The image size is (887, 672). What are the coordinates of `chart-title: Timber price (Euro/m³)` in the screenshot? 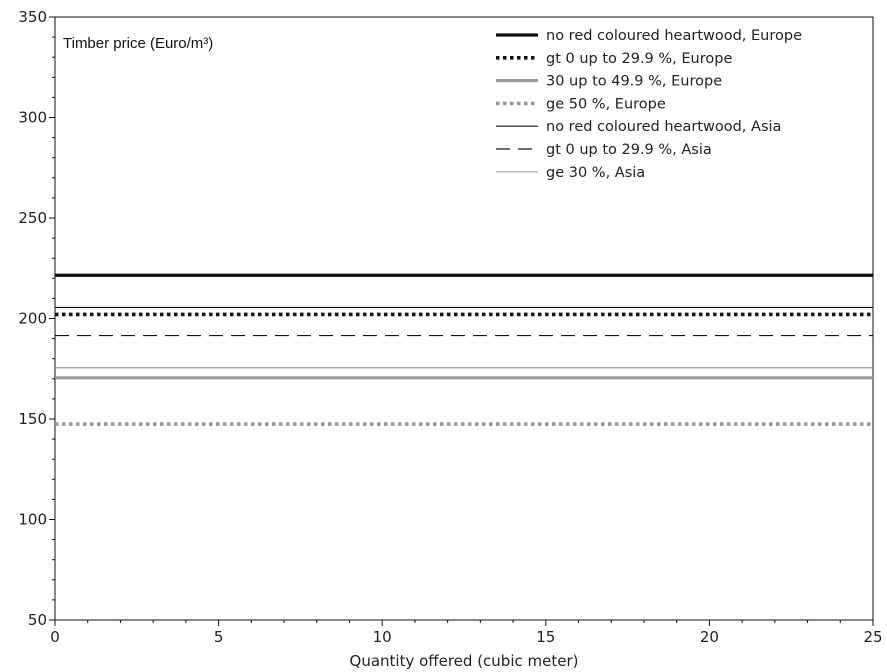 It's located at (138, 43).